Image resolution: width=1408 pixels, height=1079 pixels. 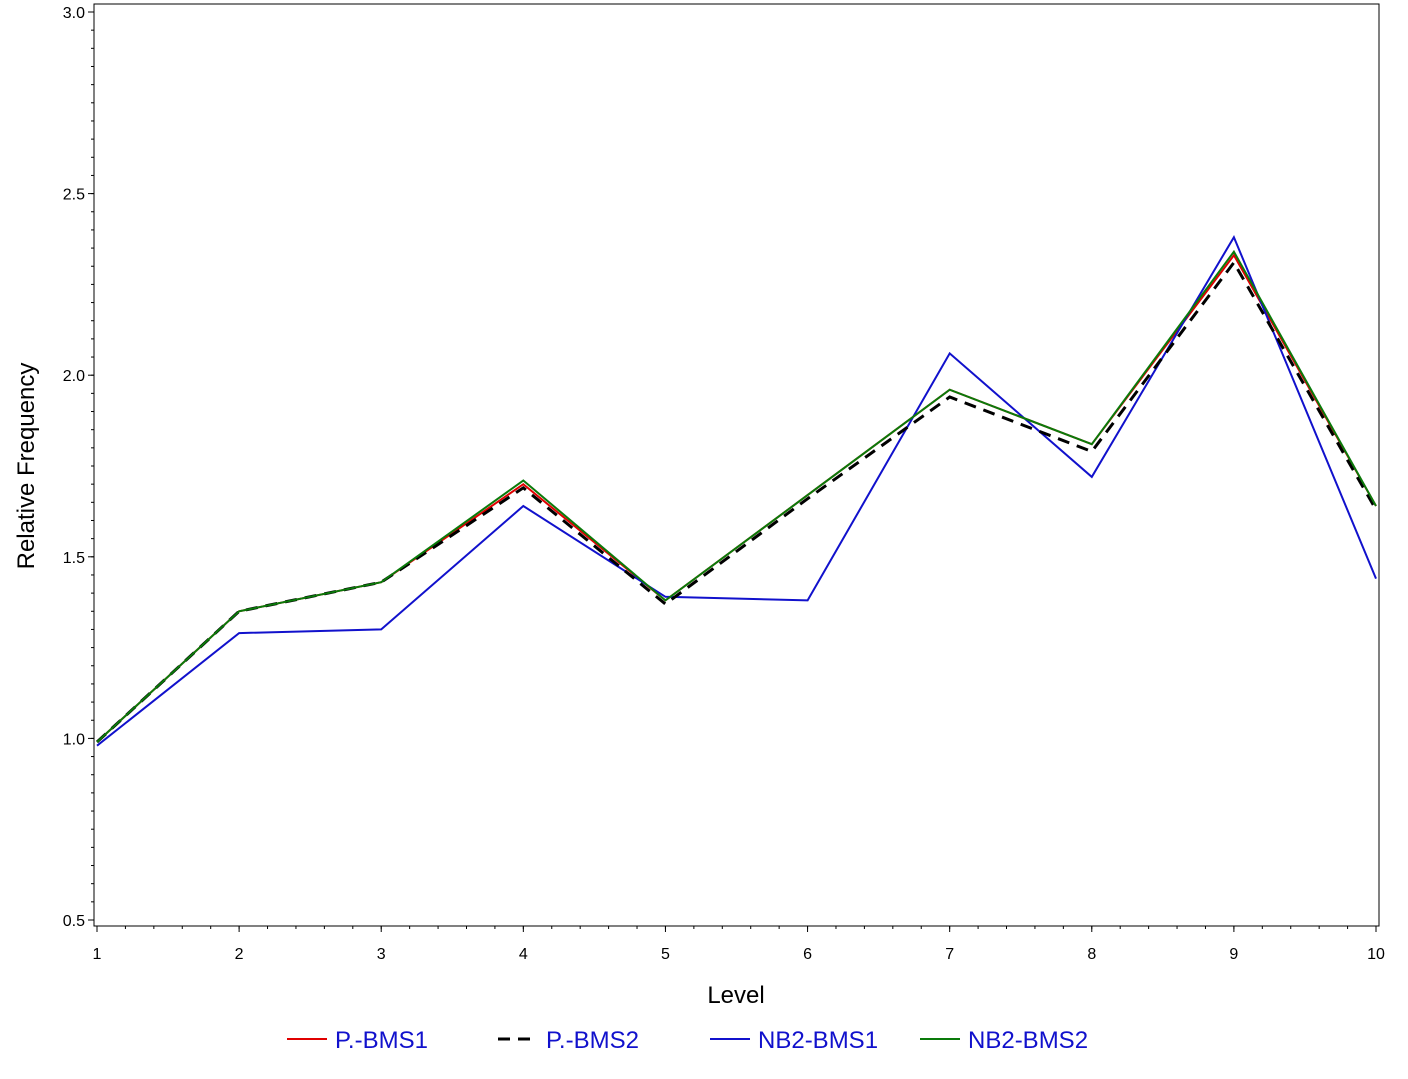 I want to click on legend-label: P.-BMS2, so click(x=592, y=1040).